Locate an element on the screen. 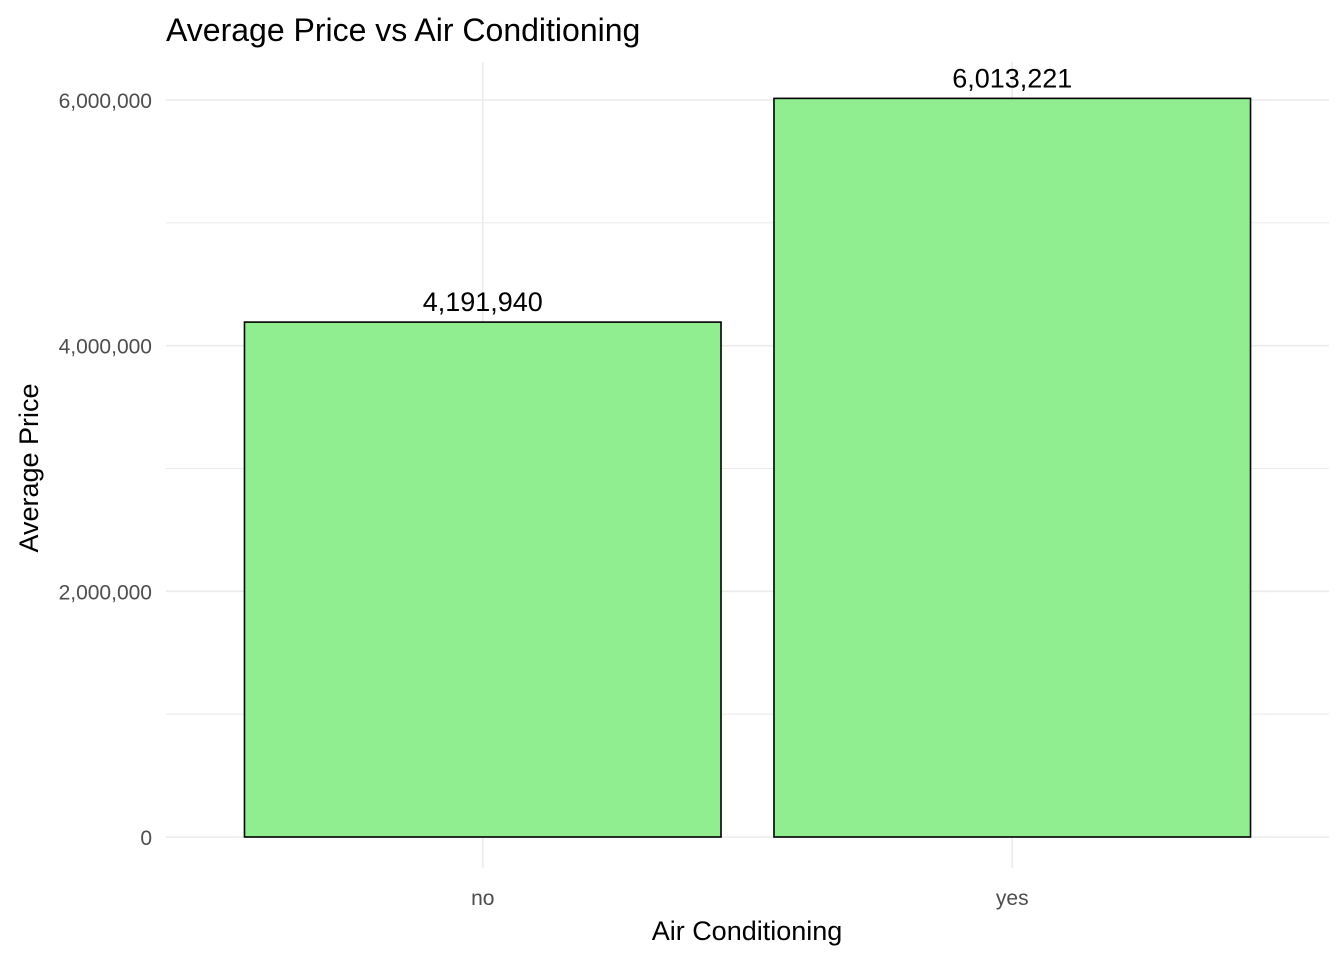 The width and height of the screenshot is (1344, 965). y-tick-label: 0 is located at coordinates (146, 838).